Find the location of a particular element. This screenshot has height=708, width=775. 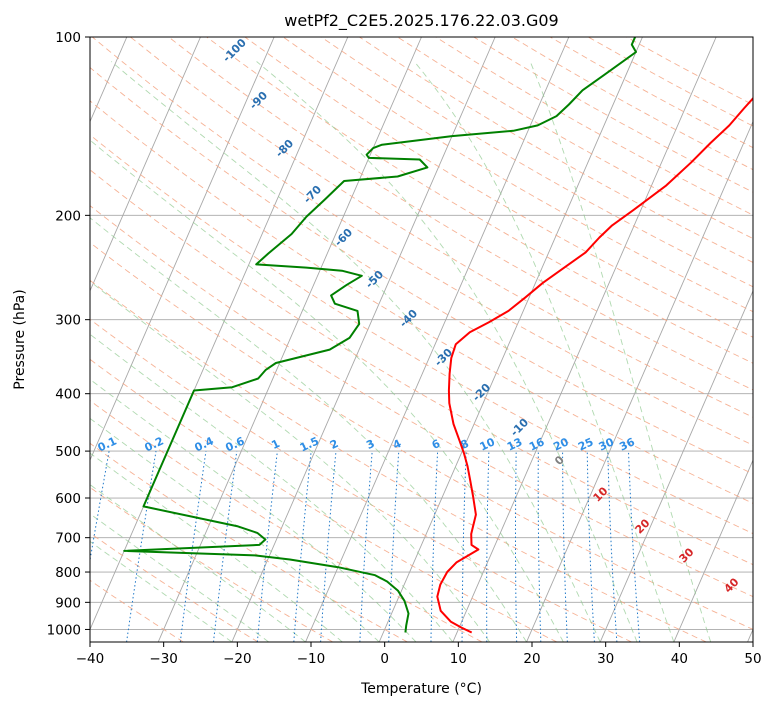

dry-adiabat-label: -50 is located at coordinates (374, 279).